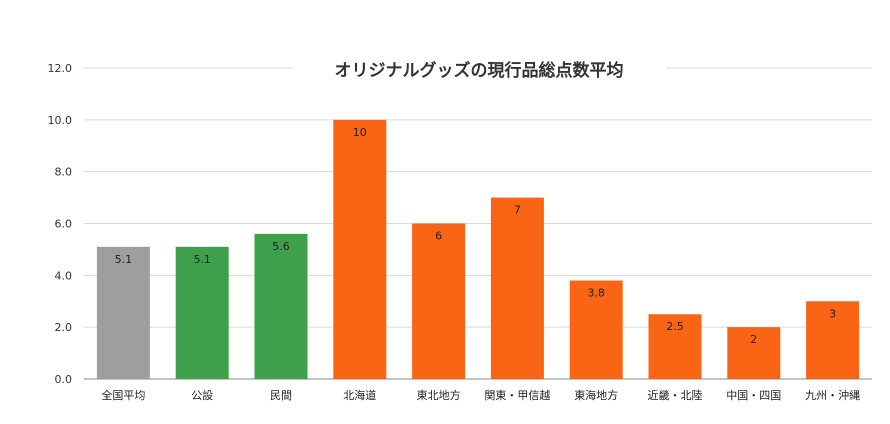 Image resolution: width=890 pixels, height=424 pixels. What do you see at coordinates (438, 236) in the screenshot?
I see `data-label: 6` at bounding box center [438, 236].